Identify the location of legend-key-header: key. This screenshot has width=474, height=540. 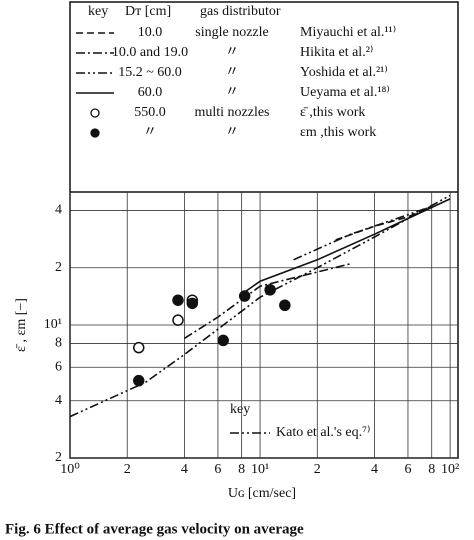
(98, 11).